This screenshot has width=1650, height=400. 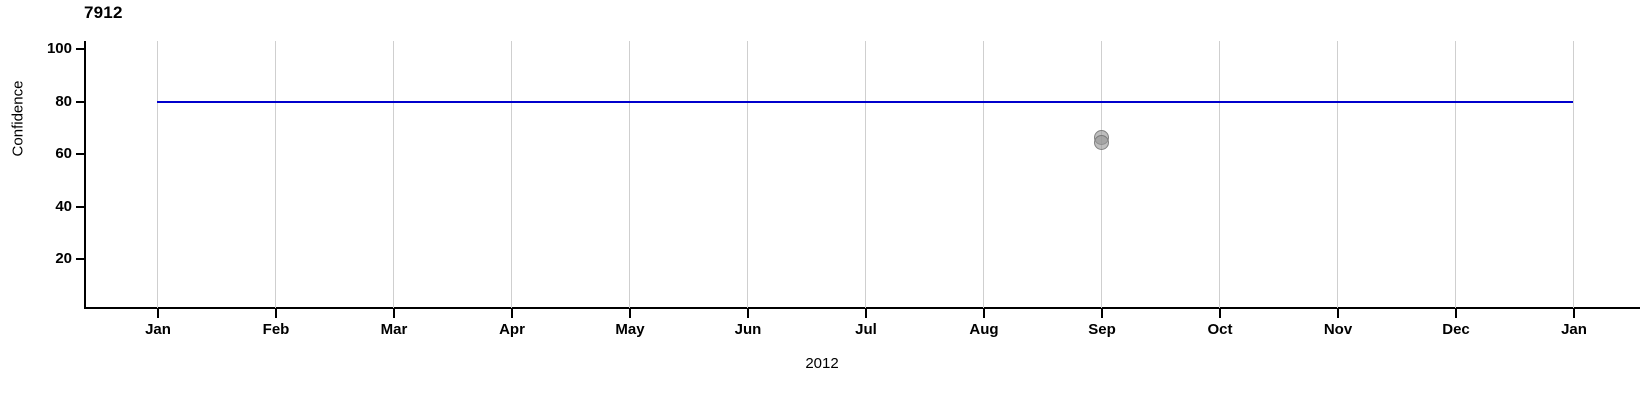 What do you see at coordinates (63, 259) in the screenshot?
I see `y-tick-label: 20` at bounding box center [63, 259].